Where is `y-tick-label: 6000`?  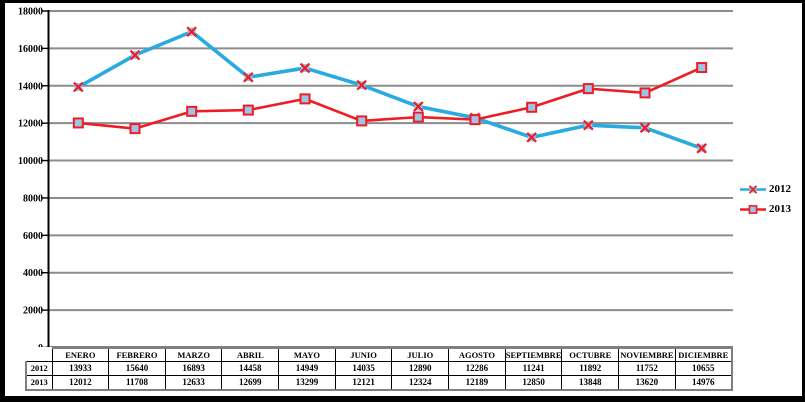 y-tick-label: 6000 is located at coordinates (33, 236).